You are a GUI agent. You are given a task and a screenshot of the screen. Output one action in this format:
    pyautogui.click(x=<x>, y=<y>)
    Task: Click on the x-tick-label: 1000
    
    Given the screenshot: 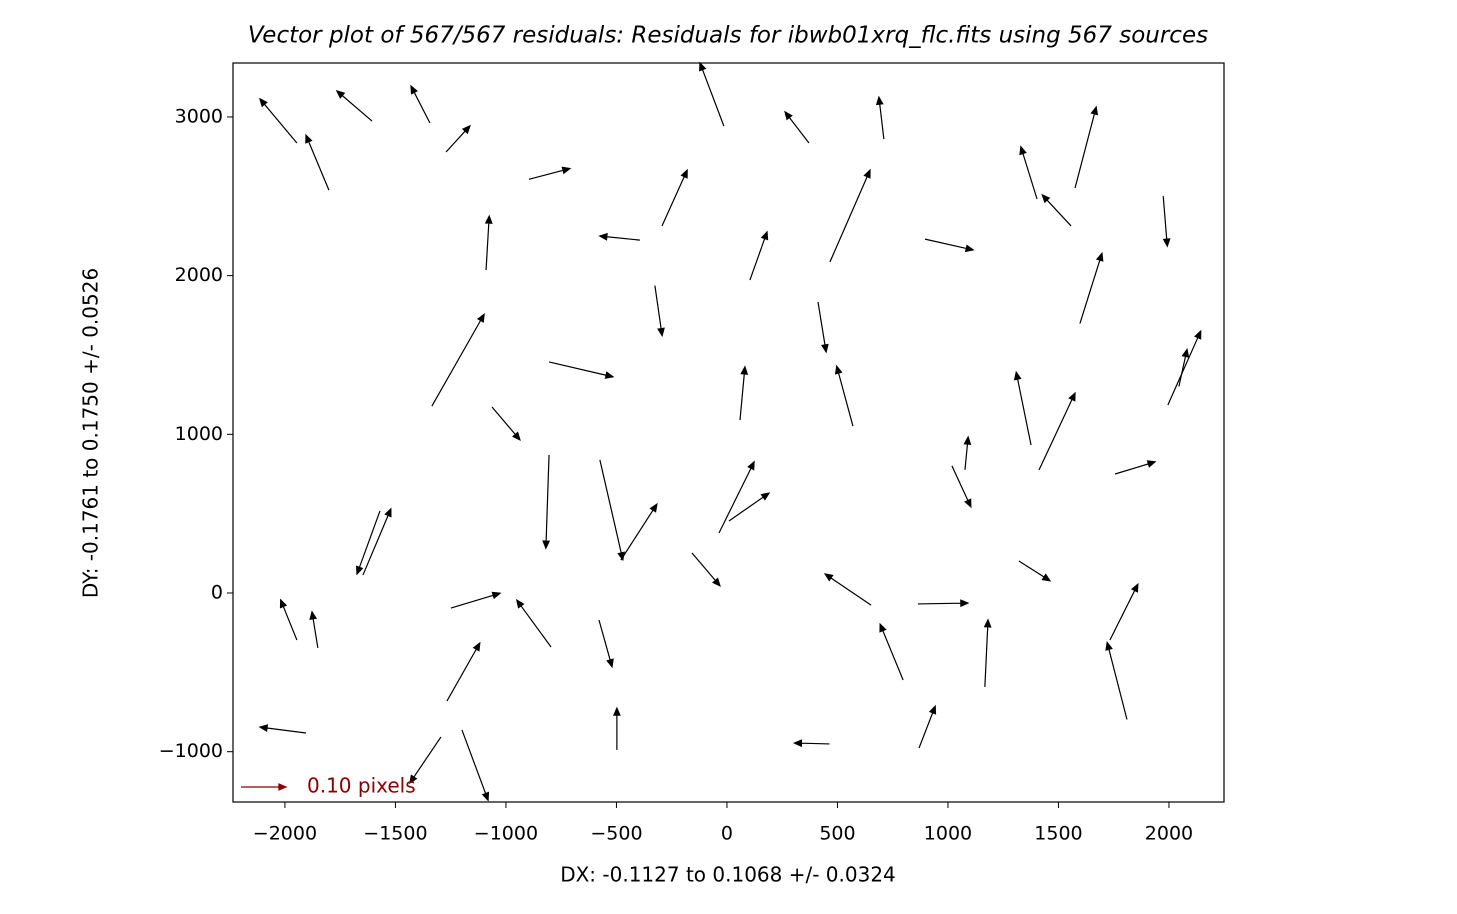 What is the action you would take?
    pyautogui.click(x=948, y=834)
    